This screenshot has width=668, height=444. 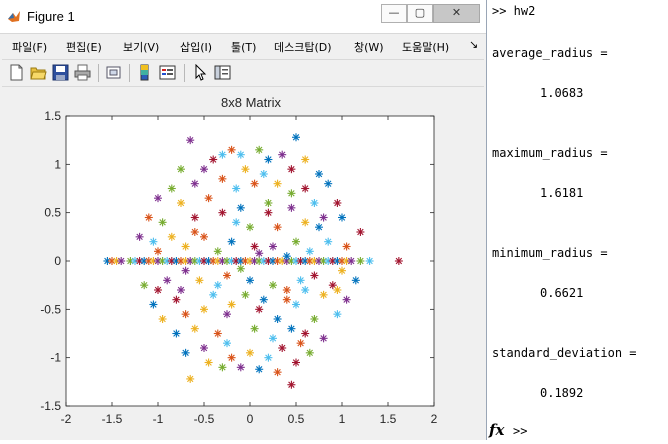 What do you see at coordinates (196, 47) in the screenshot?
I see `menu-insert: 삽입(I)` at bounding box center [196, 47].